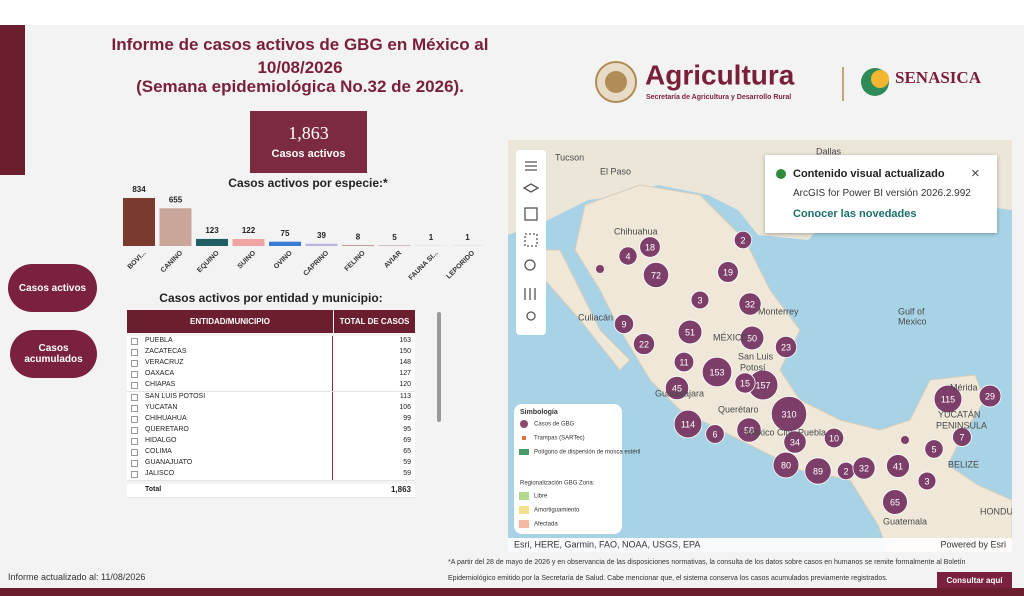 Image resolution: width=1024 pixels, height=596 pixels. What do you see at coordinates (467, 237) in the screenshot?
I see `species-value: 1` at bounding box center [467, 237].